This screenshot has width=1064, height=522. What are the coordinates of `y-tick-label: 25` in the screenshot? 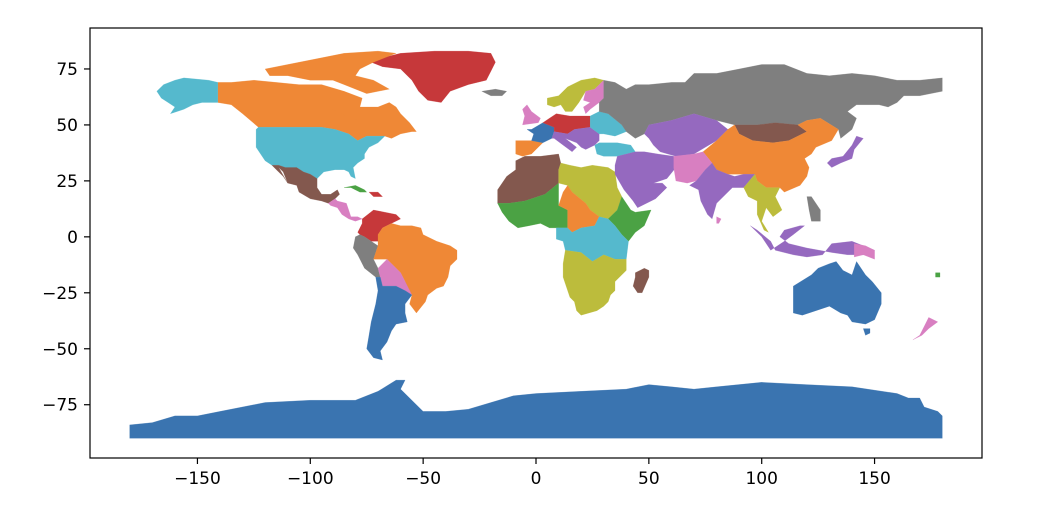 It's located at (67, 182).